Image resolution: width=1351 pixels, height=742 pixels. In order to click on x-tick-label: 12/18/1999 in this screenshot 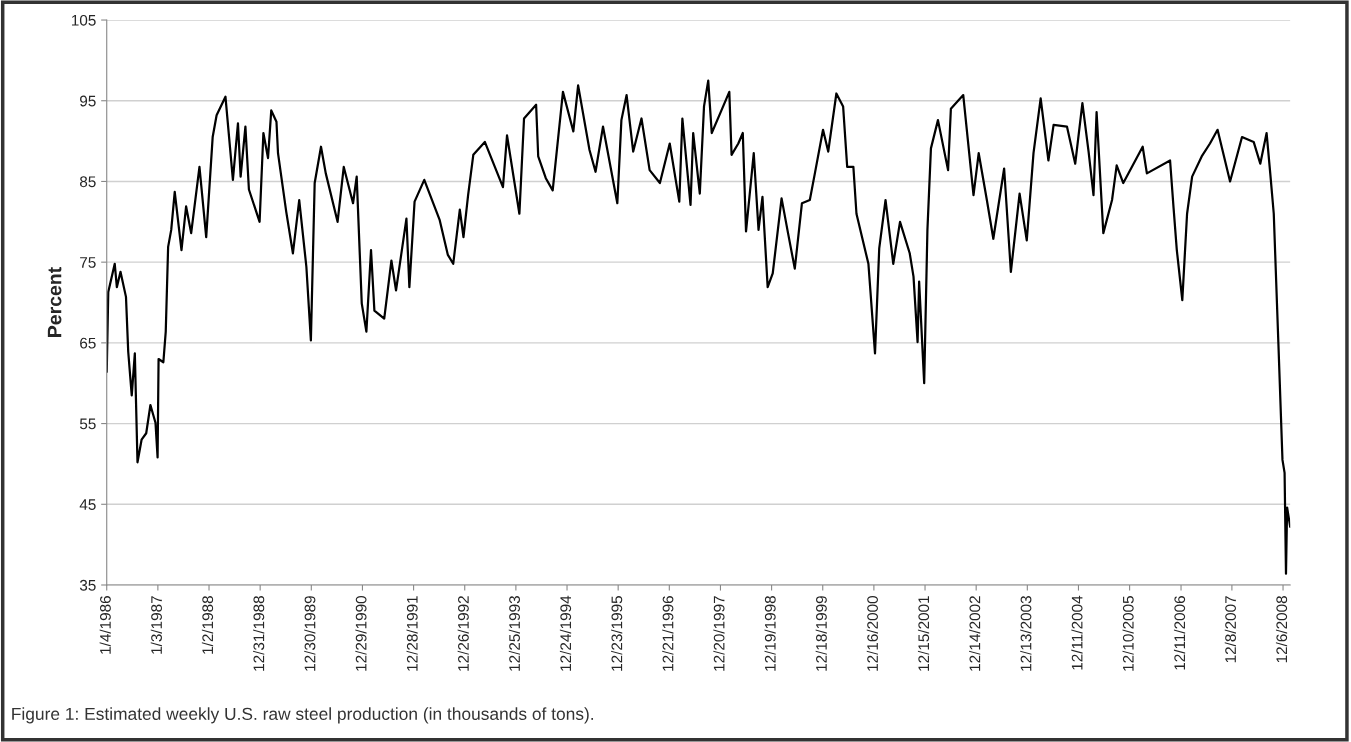, I will do `click(821, 633)`.